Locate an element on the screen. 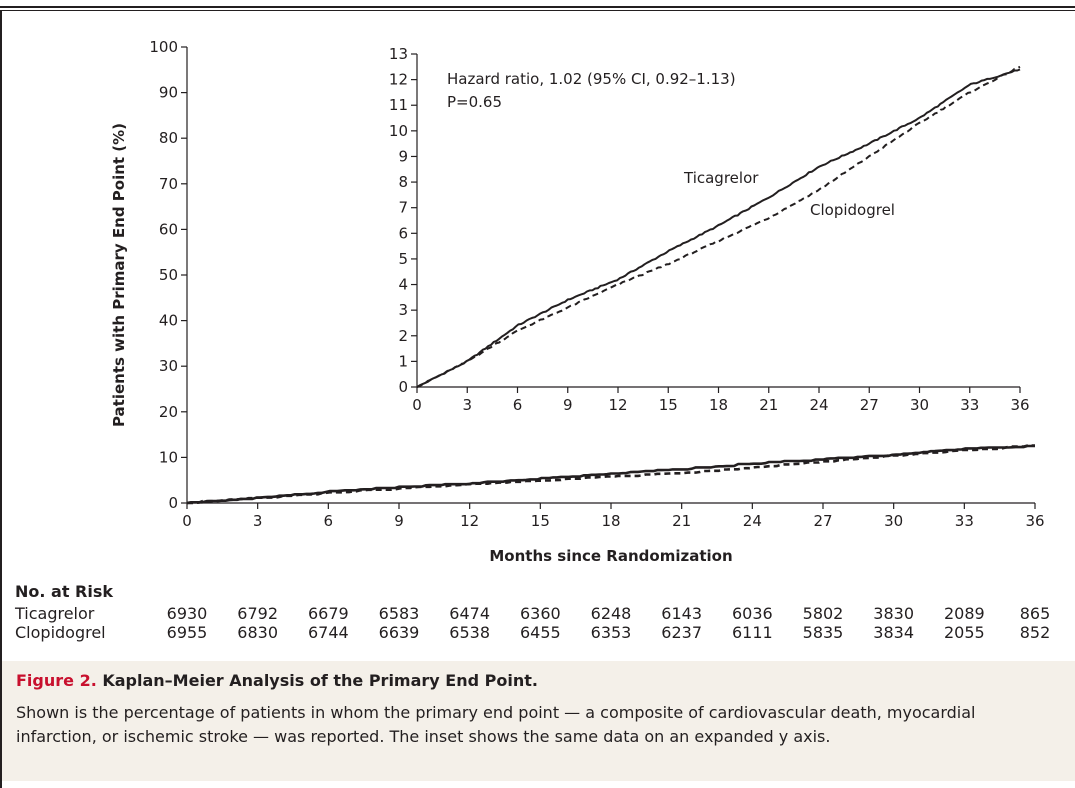  figure-label: Figure 2. is located at coordinates (56, 680).